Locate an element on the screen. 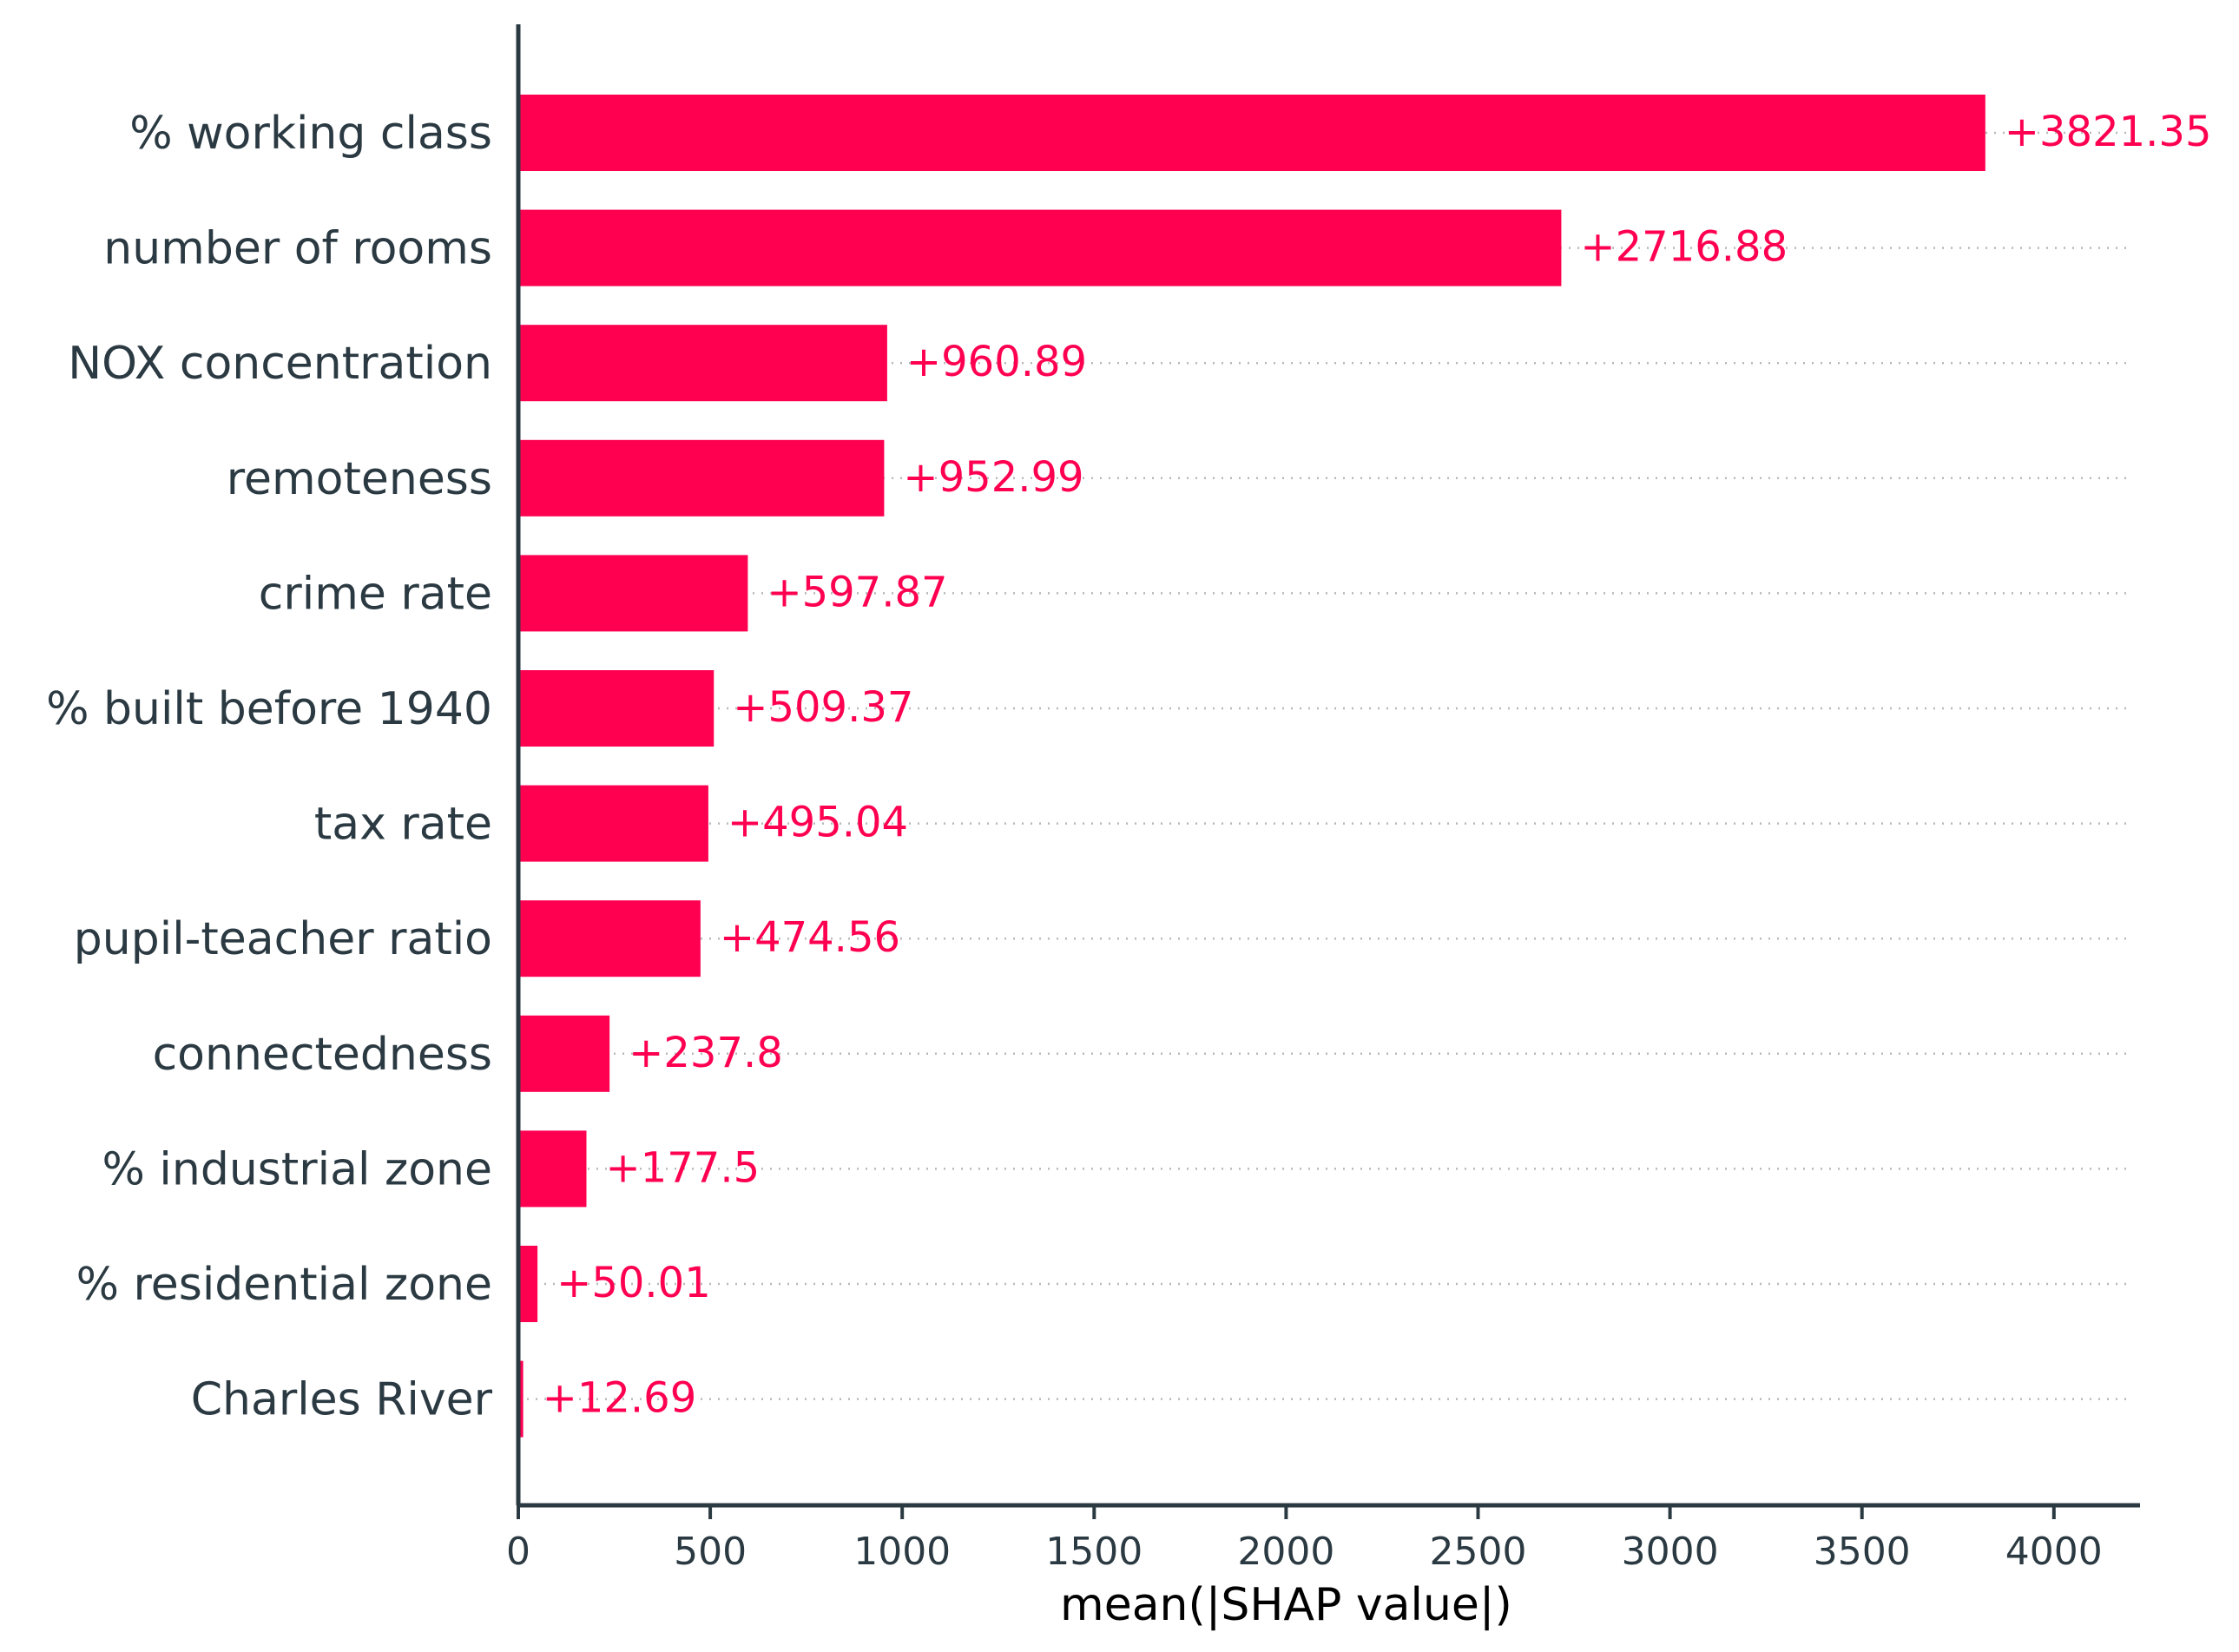 The width and height of the screenshot is (2239, 1652). category-label: connectedness is located at coordinates (322, 1055).